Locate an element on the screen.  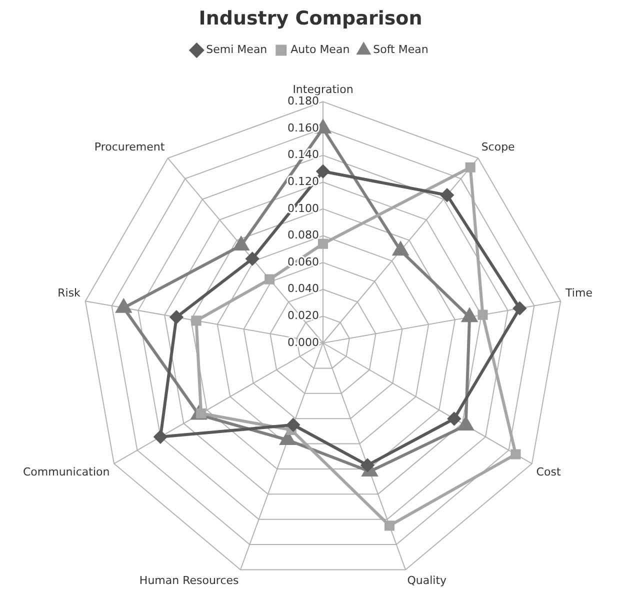
y-tick-label: 0.000 is located at coordinates (303, 342).